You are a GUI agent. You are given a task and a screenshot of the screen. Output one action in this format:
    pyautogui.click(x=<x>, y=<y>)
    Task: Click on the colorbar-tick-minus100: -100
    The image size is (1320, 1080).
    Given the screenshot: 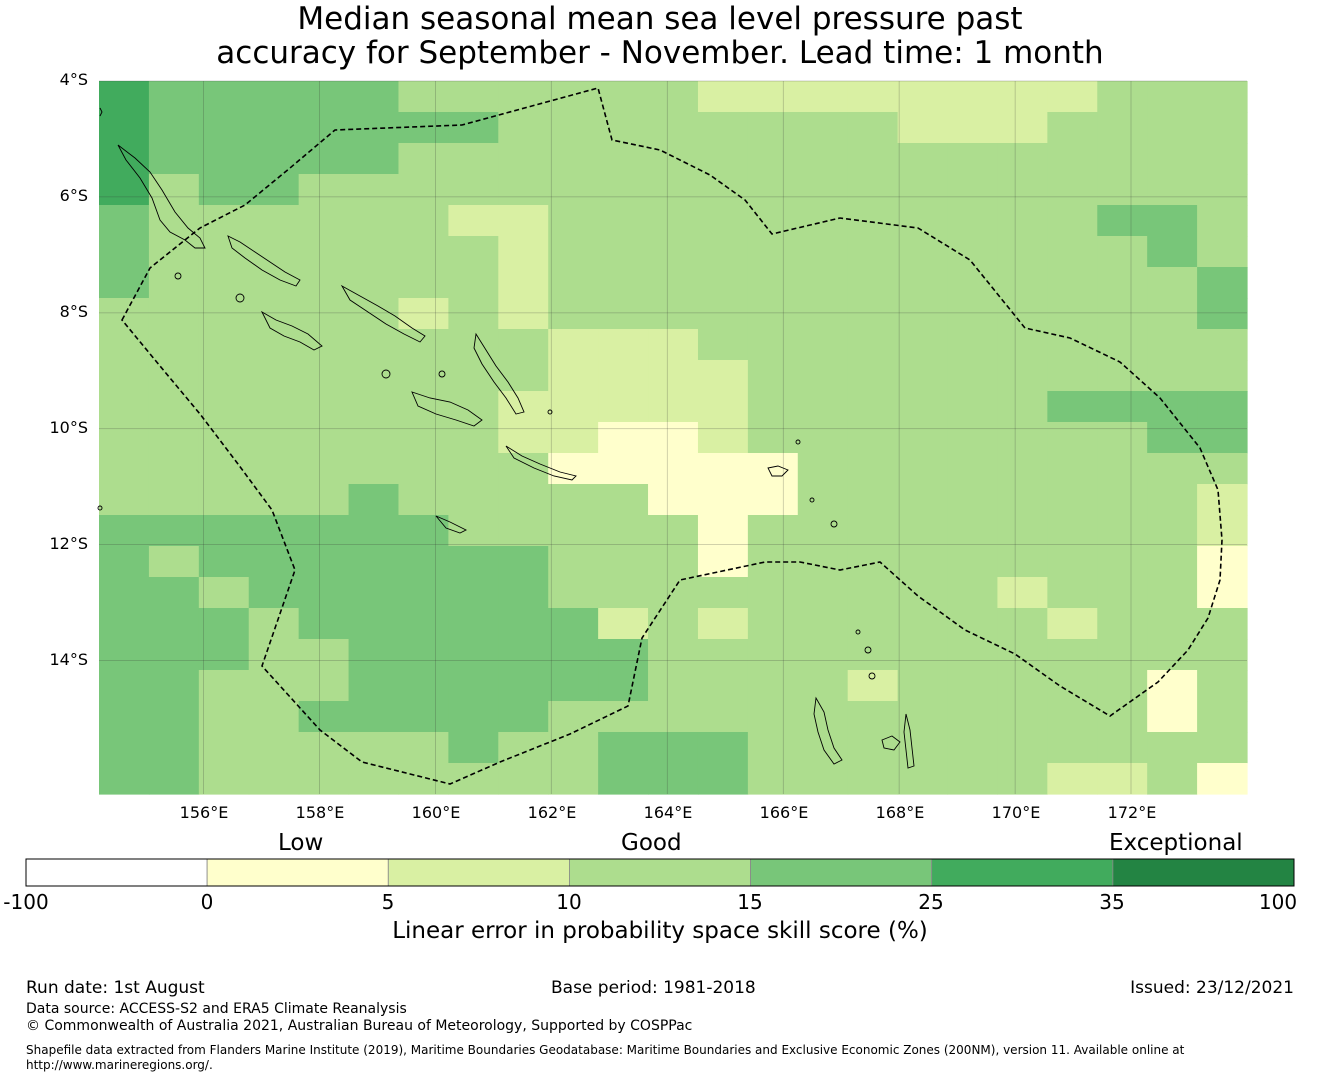 What is the action you would take?
    pyautogui.click(x=26, y=902)
    